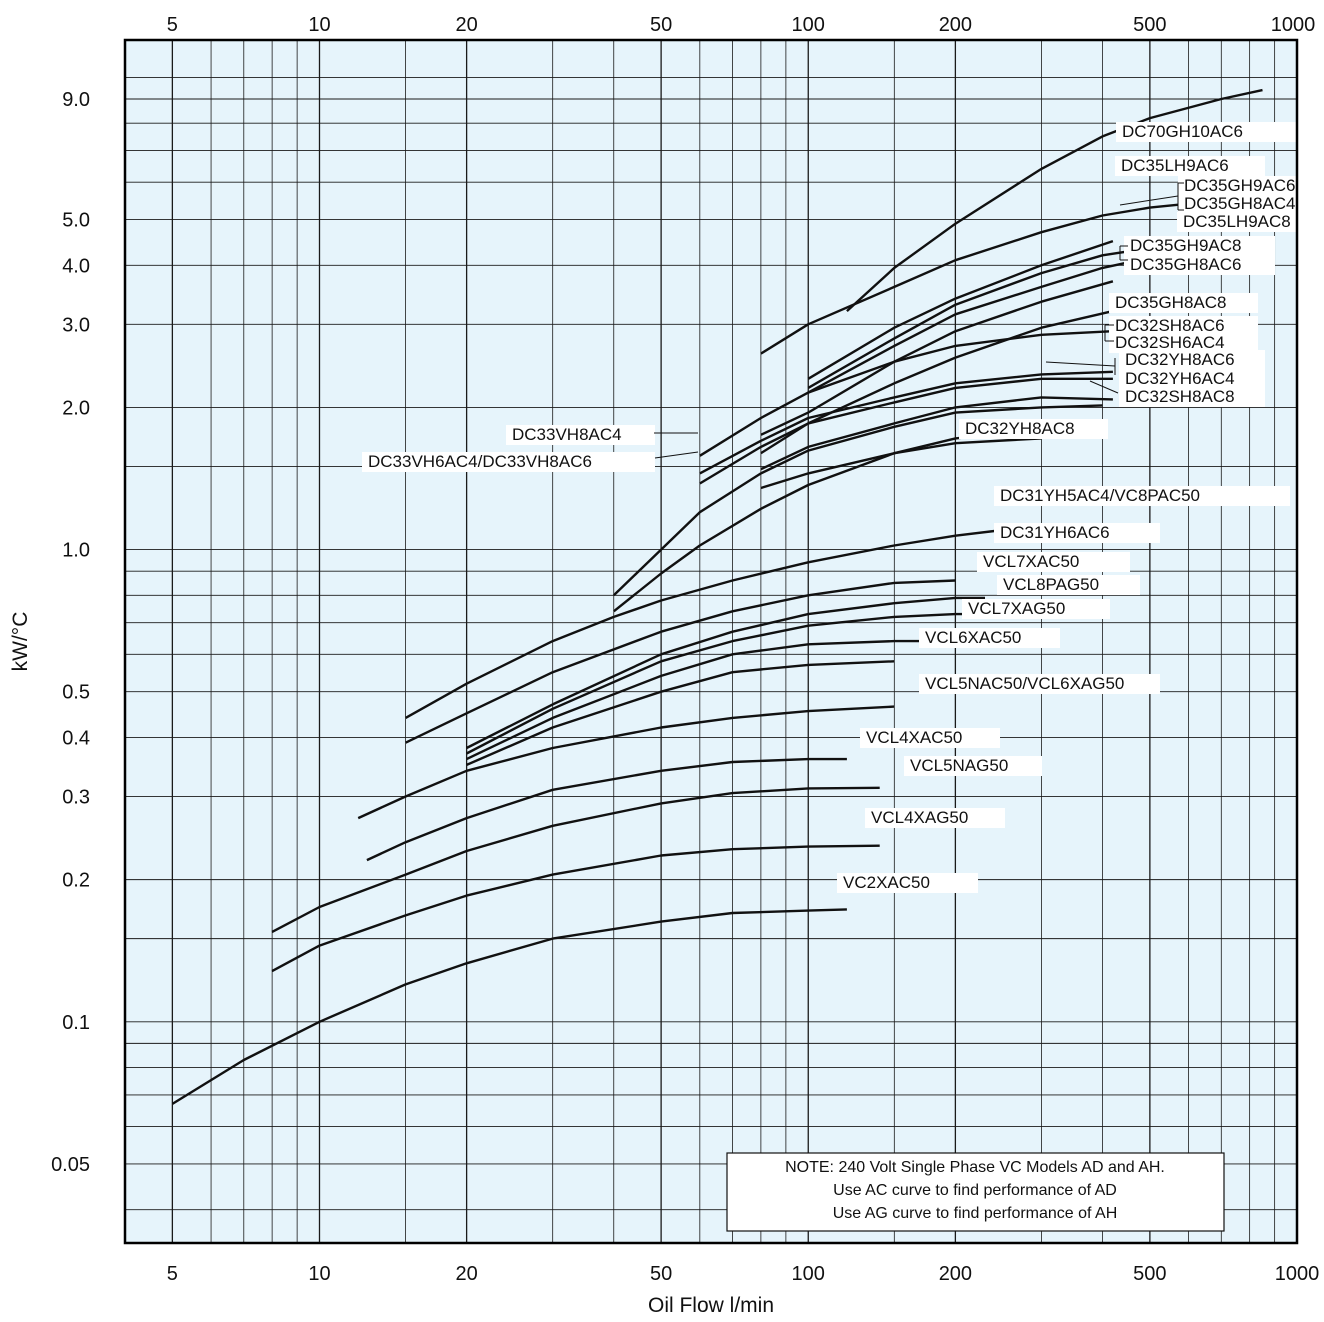 This screenshot has width=1324, height=1322. I want to click on series-label: DC32SH8AC8, so click(1180, 396).